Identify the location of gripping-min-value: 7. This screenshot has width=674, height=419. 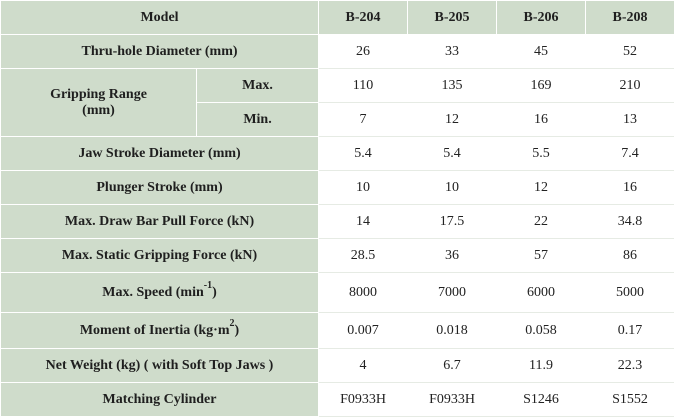
(363, 119).